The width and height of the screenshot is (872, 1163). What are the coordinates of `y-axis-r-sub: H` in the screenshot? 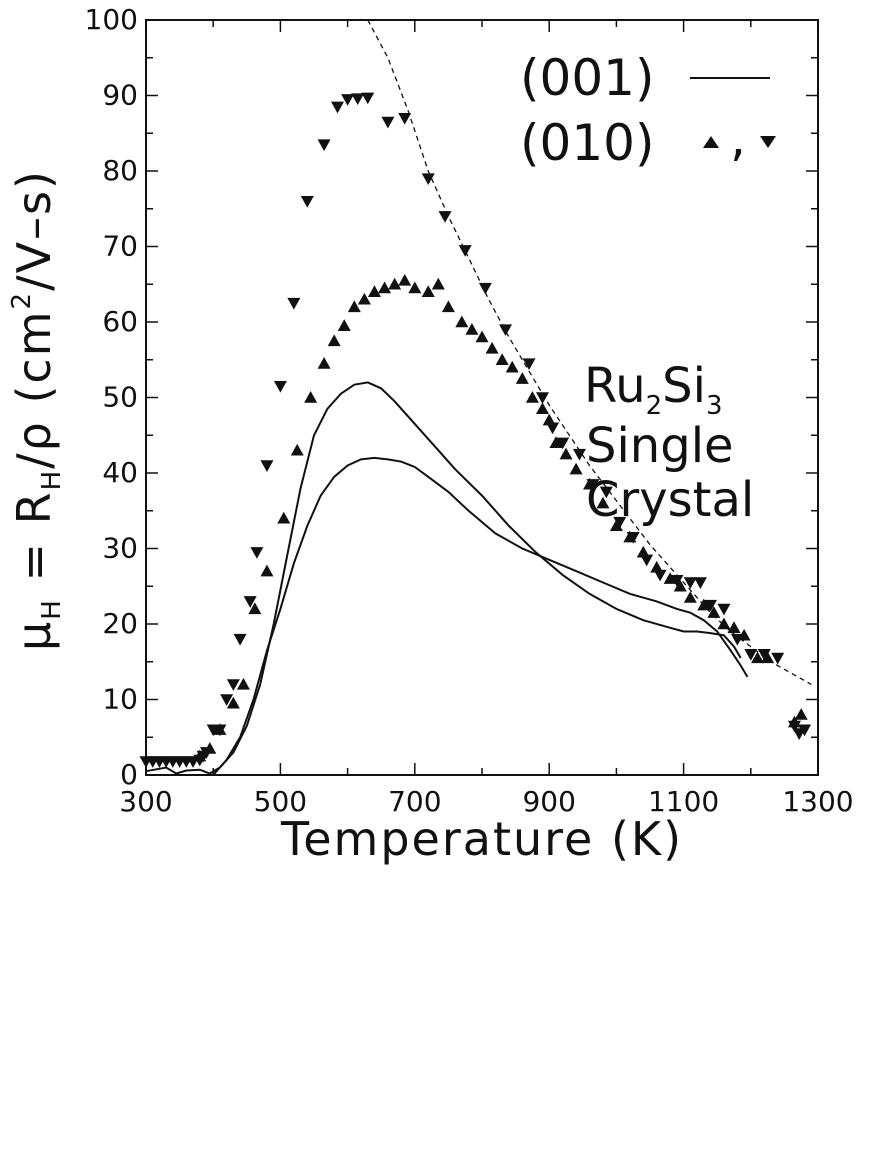 It's located at (52, 480).